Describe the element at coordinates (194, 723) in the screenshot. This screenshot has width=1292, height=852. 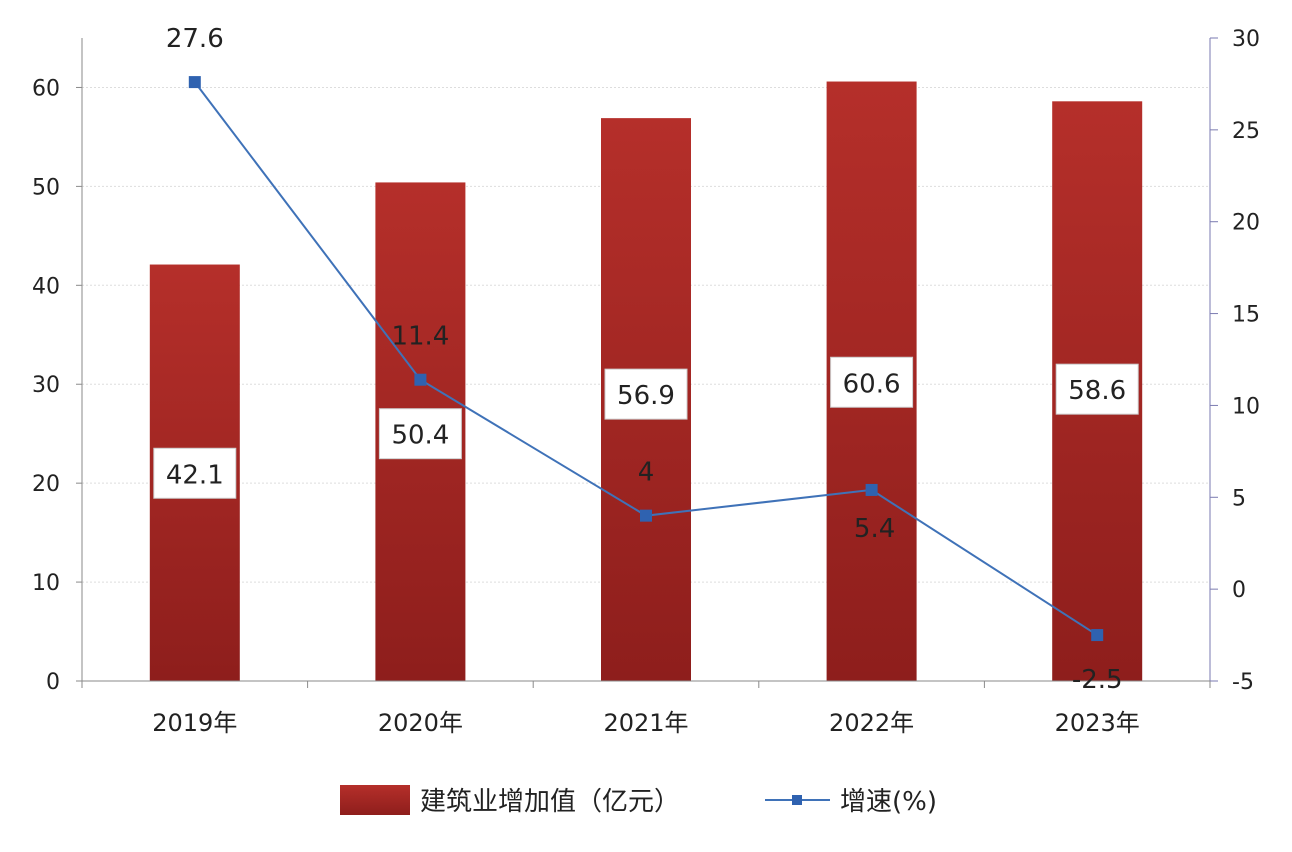
I see `x-tick-label: 2019年` at that location.